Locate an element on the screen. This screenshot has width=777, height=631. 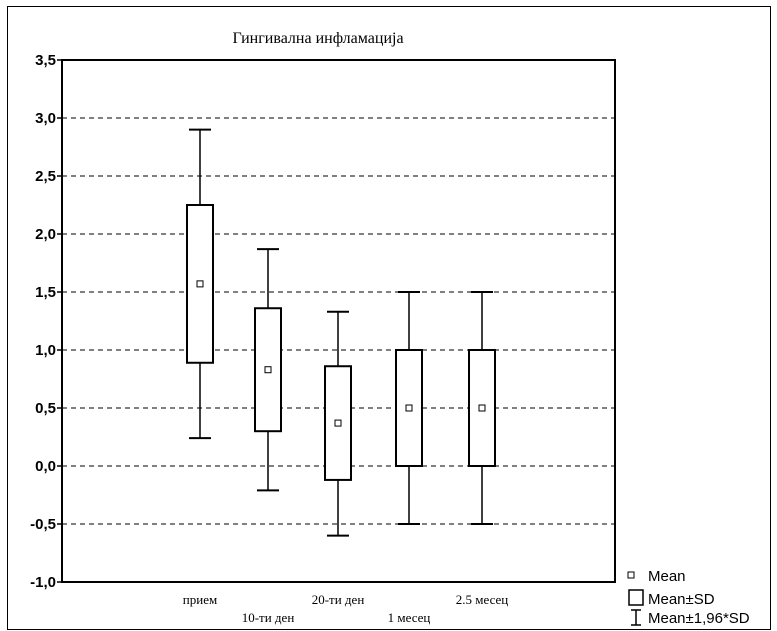
y-tick-label: 3,0 is located at coordinates (45, 118).